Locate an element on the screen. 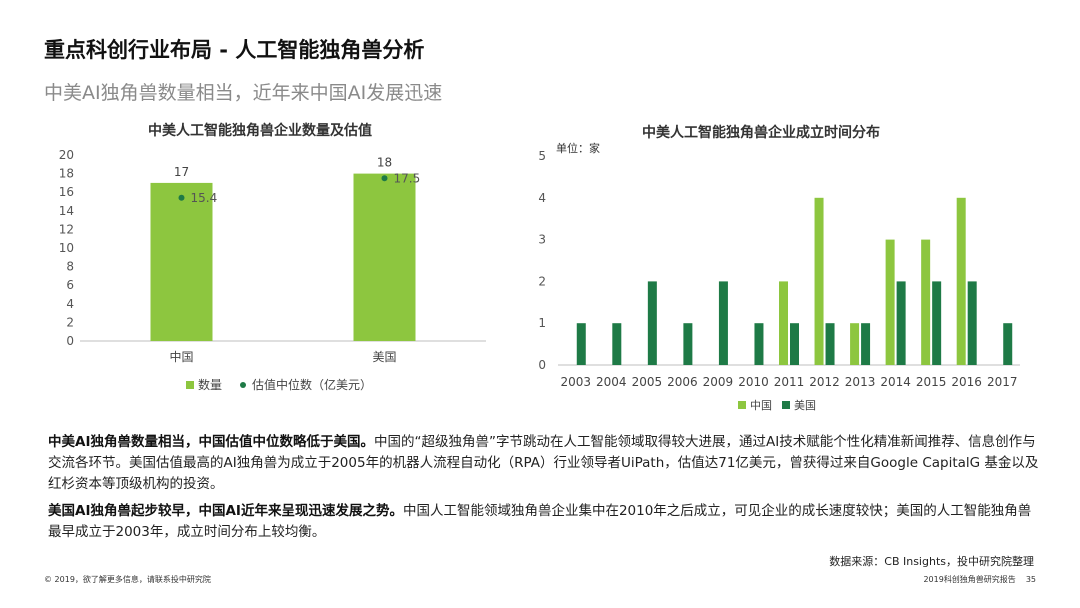 The width and height of the screenshot is (1080, 608). legend-label-valuation: 估值中位数（亿美元） is located at coordinates (312, 384).